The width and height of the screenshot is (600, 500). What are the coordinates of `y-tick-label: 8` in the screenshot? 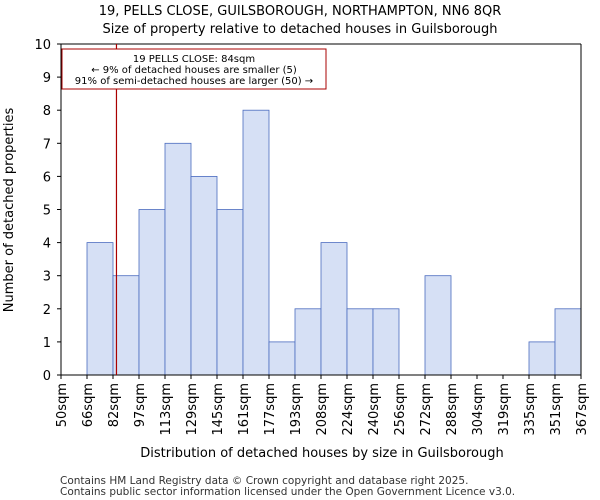 It's located at (47, 111).